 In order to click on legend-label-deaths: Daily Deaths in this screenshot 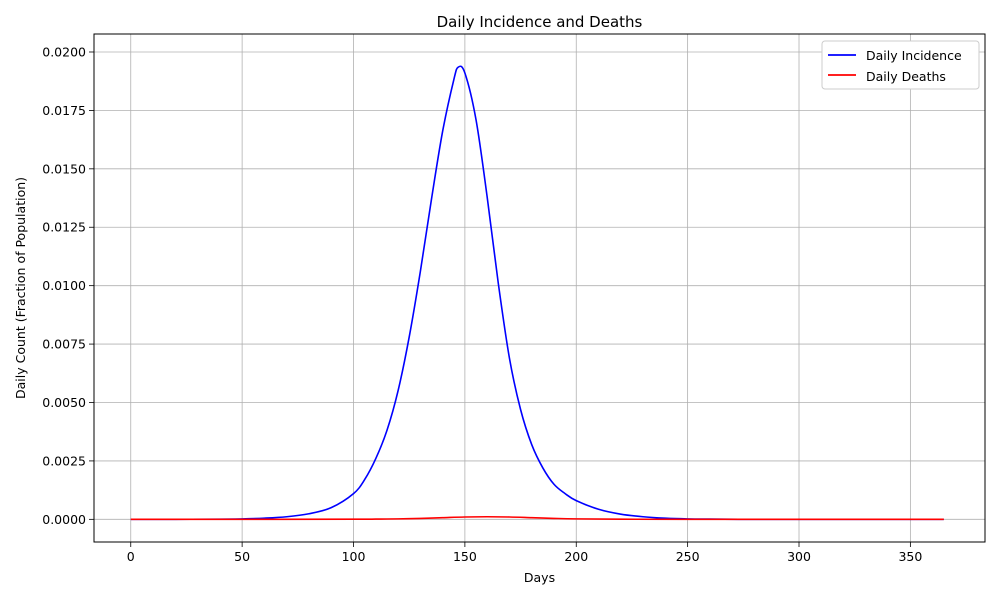, I will do `click(906, 76)`.